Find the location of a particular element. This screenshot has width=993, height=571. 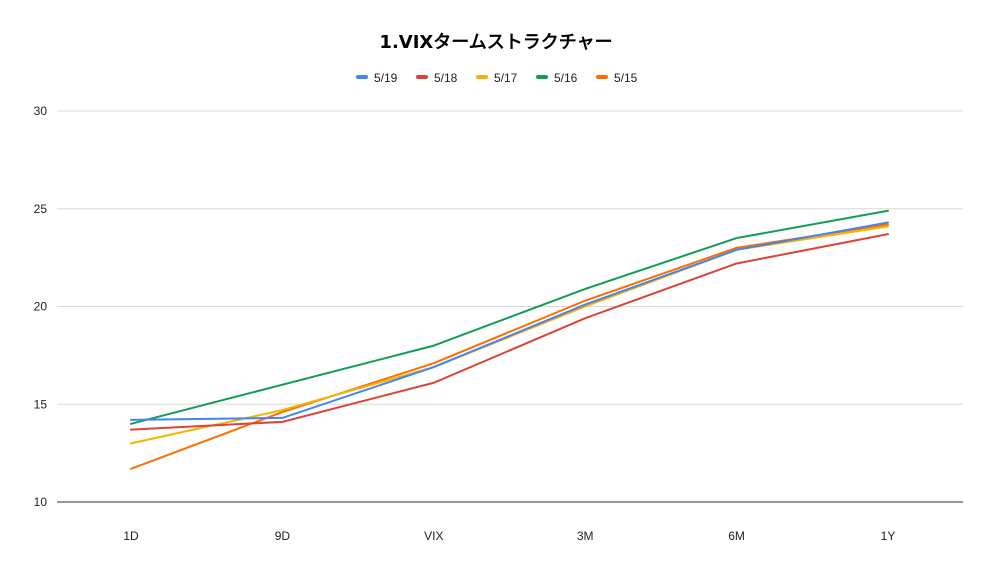

legend-item: 5/18 is located at coordinates (437, 78).